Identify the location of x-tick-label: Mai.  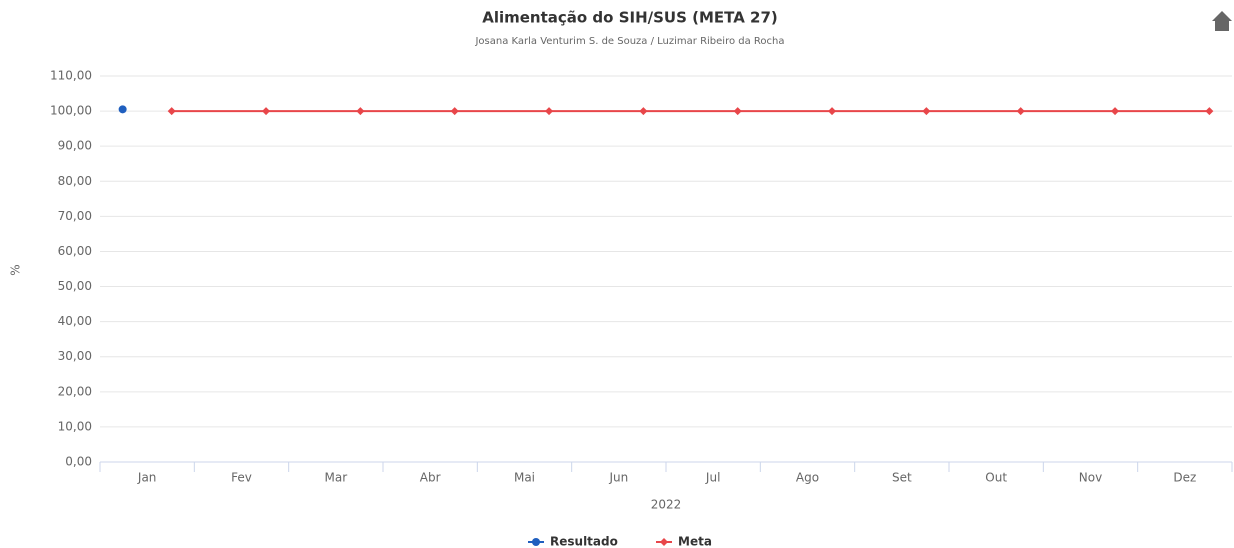
(524, 478).